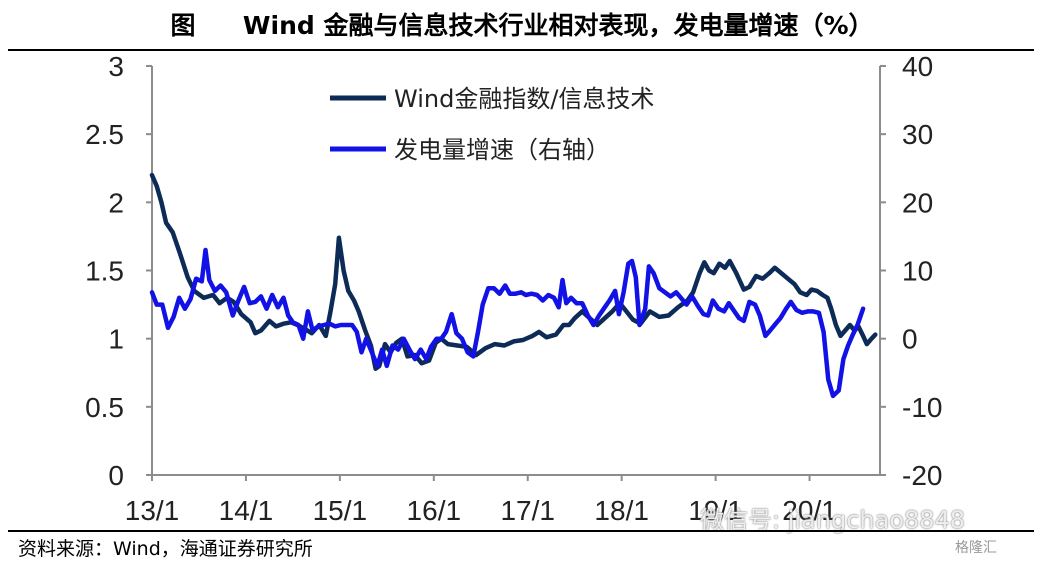 Image resolution: width=1044 pixels, height=564 pixels. What do you see at coordinates (116, 66) in the screenshot?
I see `left-tick-label: 3` at bounding box center [116, 66].